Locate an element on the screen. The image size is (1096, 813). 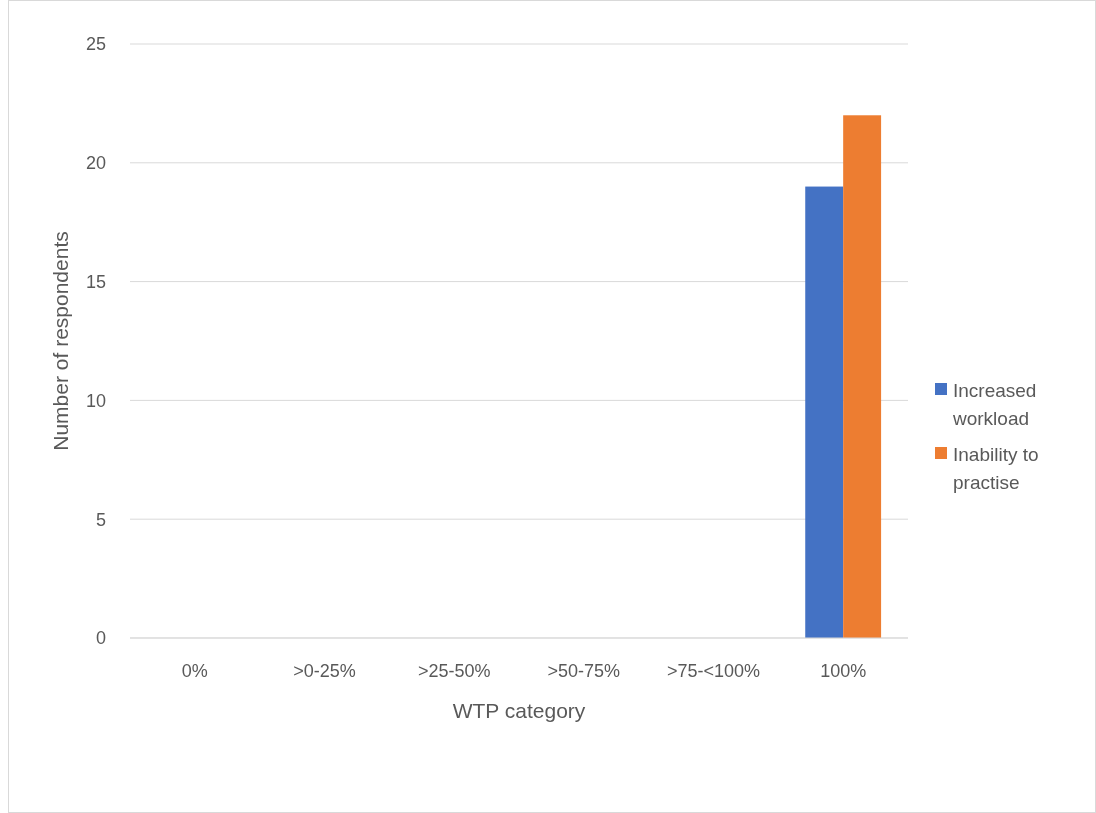
y-tick-label: 10 is located at coordinates (95, 400).